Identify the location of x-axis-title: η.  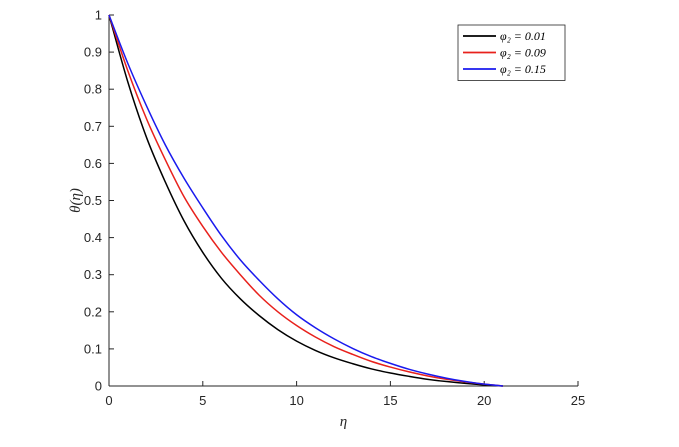
(343, 422).